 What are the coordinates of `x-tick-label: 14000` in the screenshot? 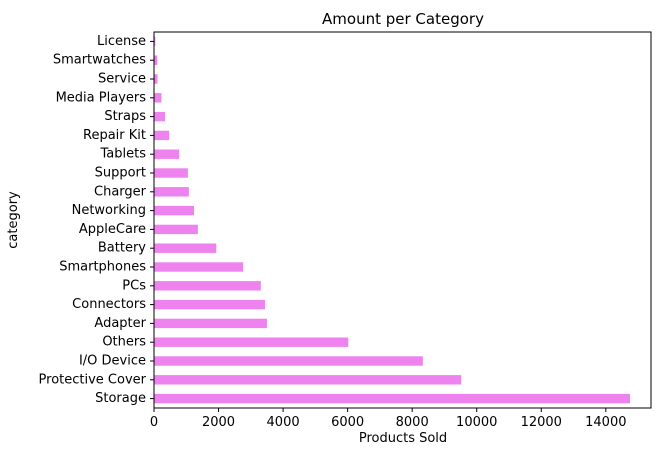 It's located at (605, 422).